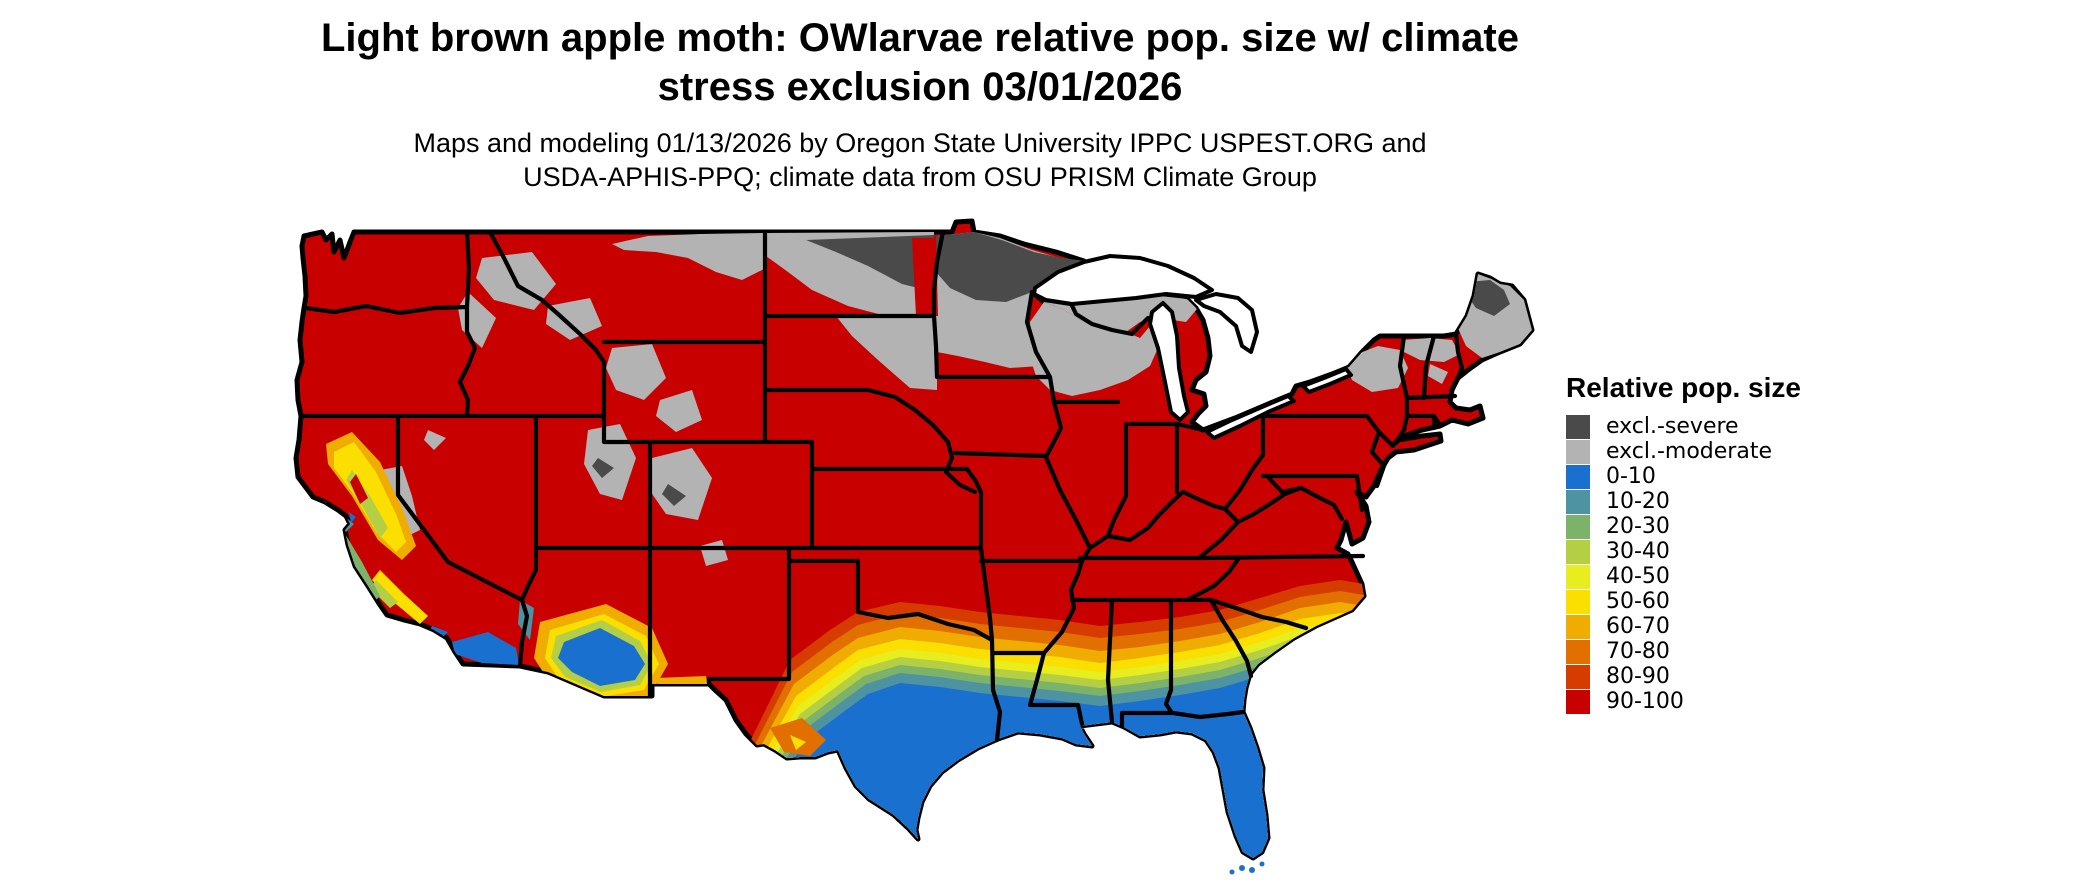 The height and width of the screenshot is (892, 2100). I want to click on bay-blue-dot, so click(352, 517).